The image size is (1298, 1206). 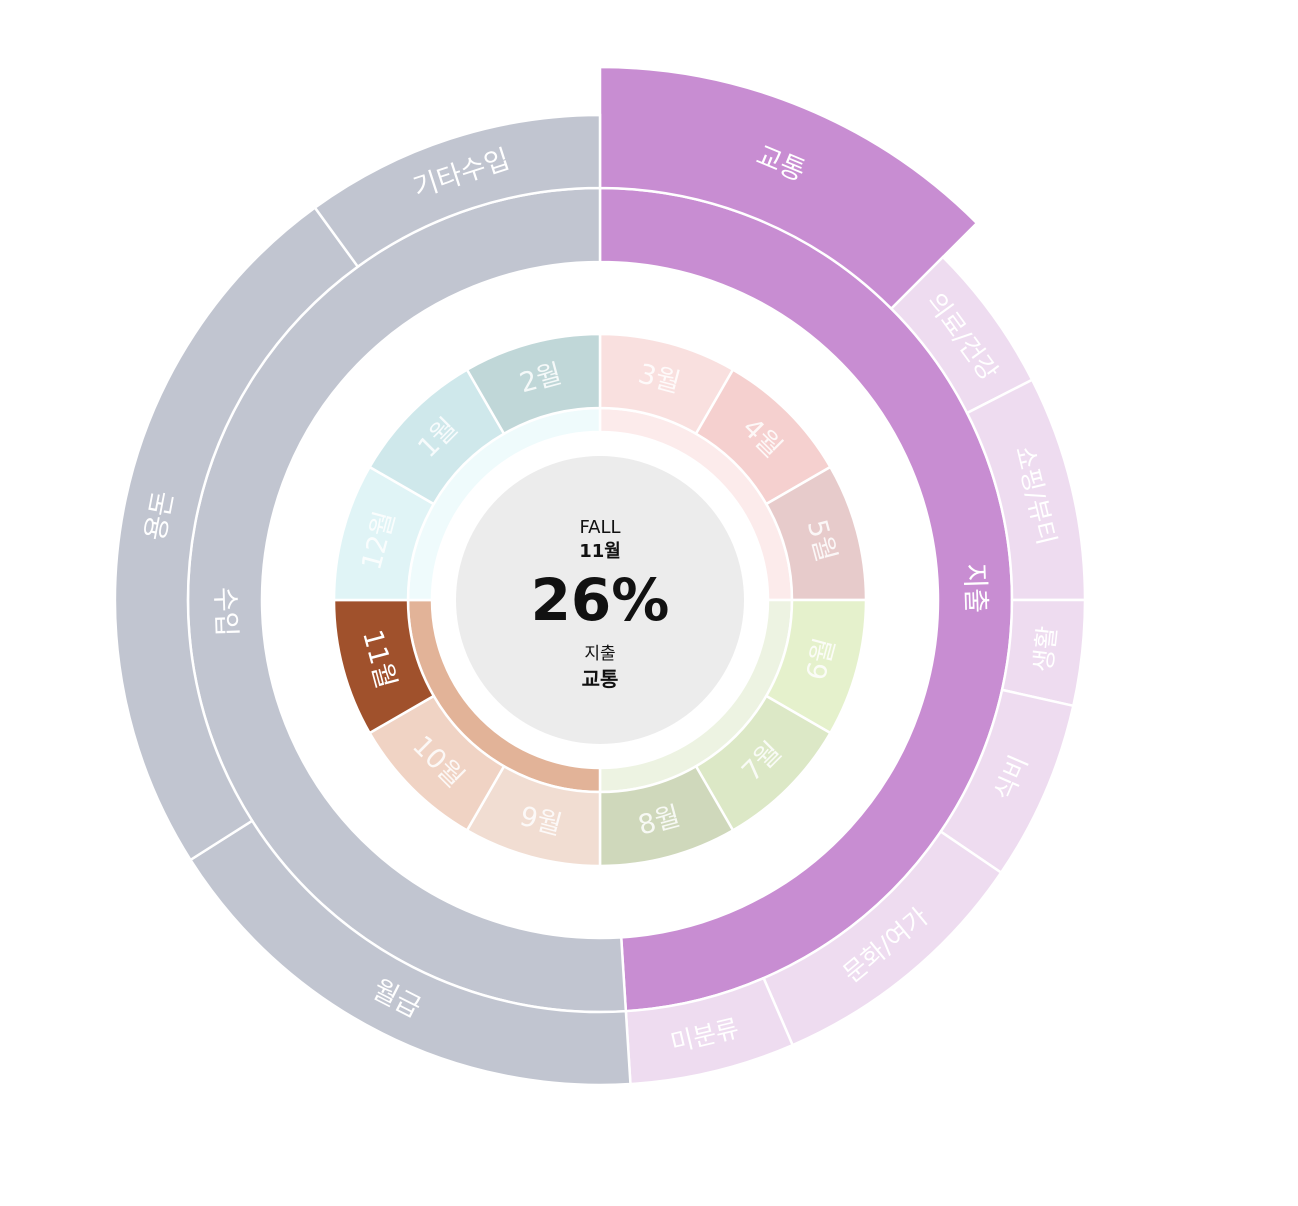 I want to click on center-percent: 26%, so click(x=600, y=600).